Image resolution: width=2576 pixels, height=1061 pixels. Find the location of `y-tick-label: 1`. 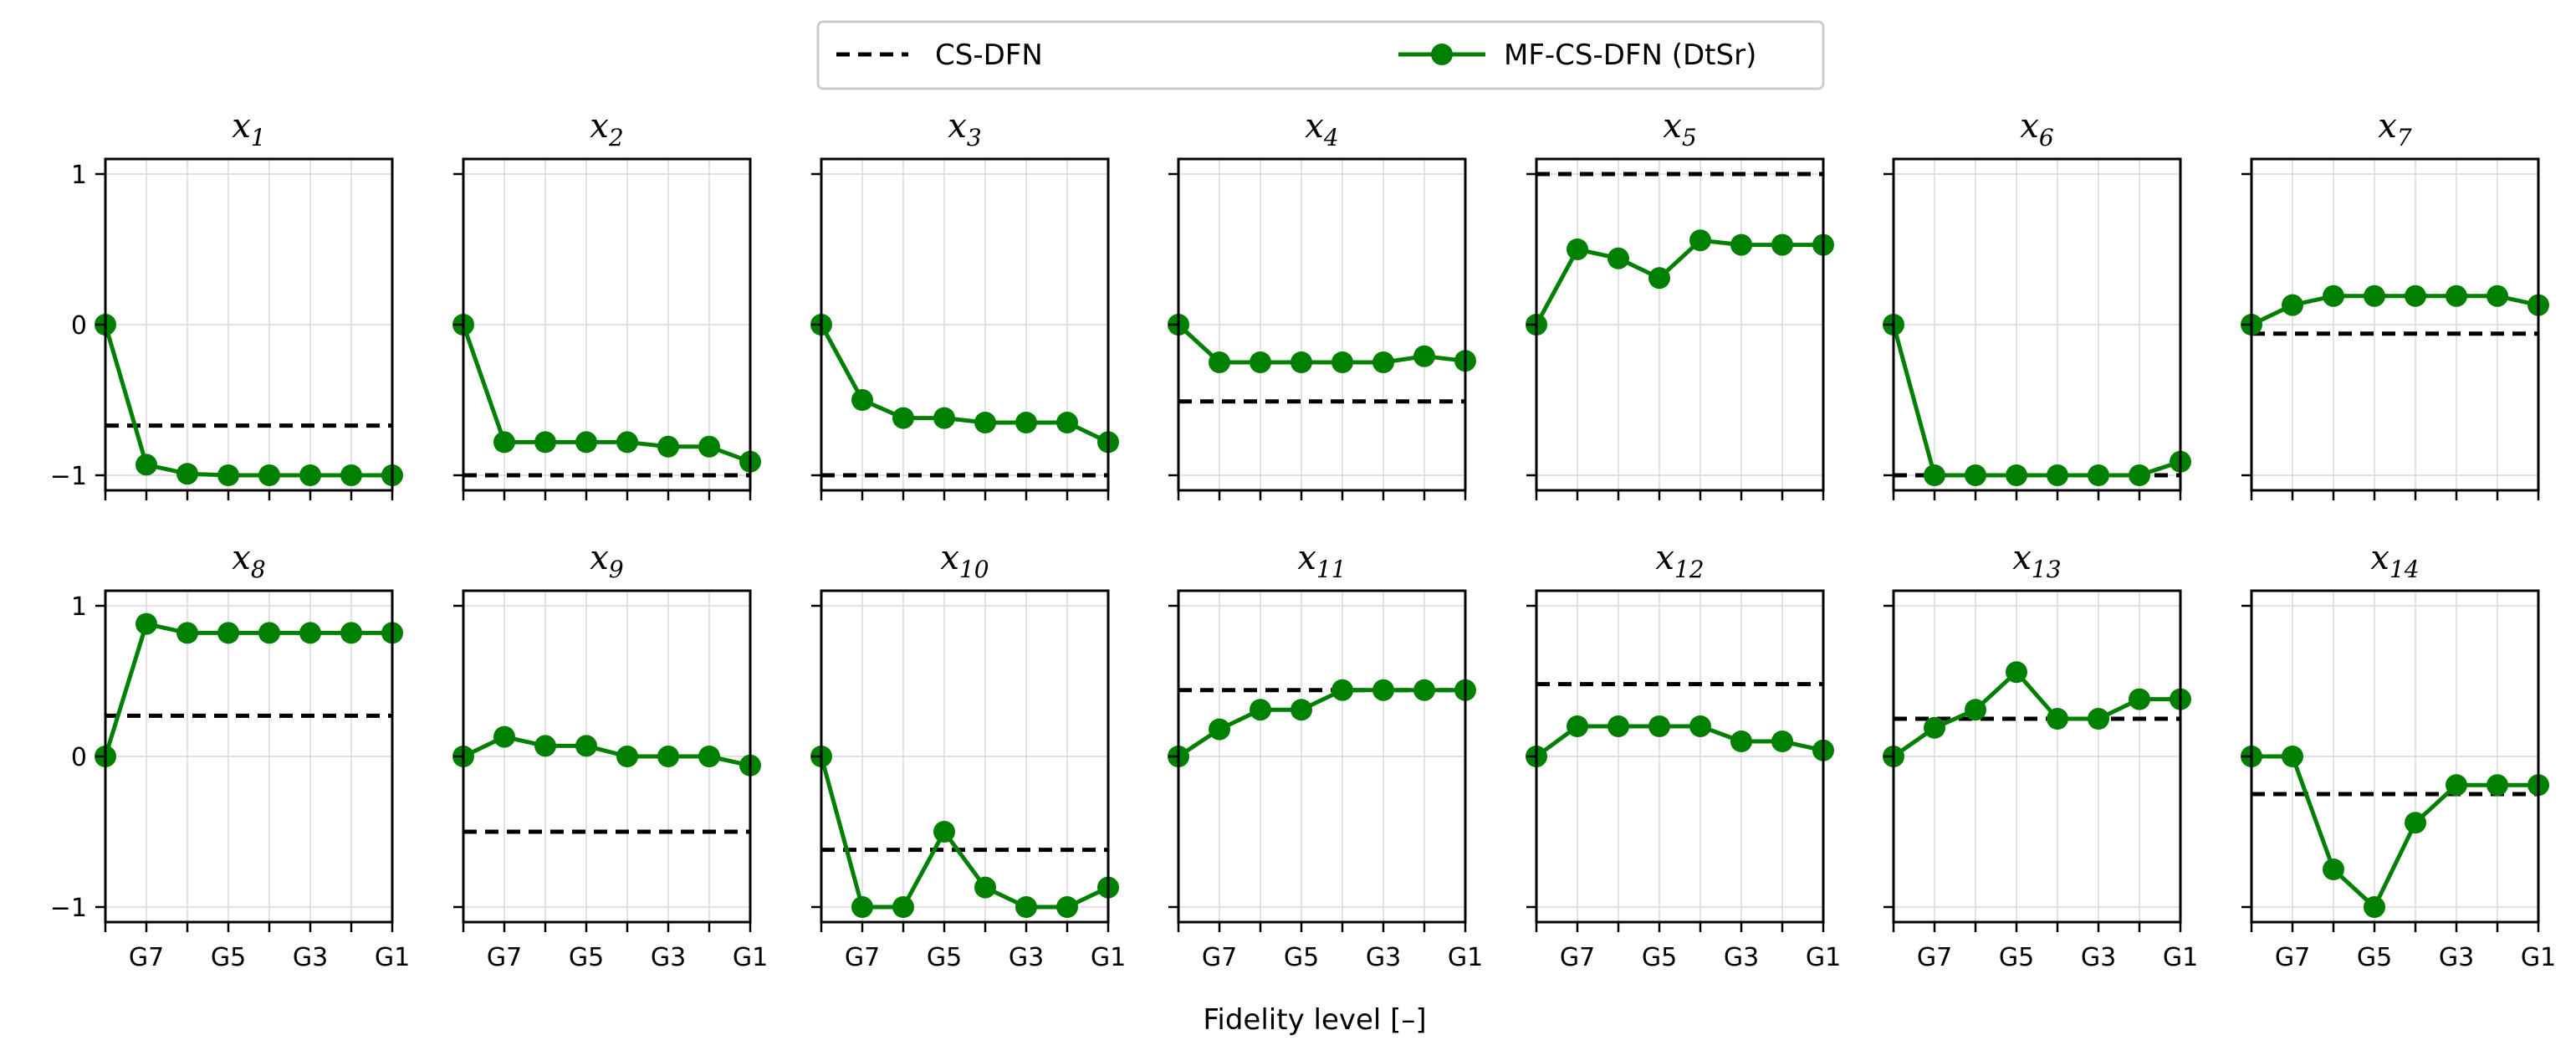

y-tick-label: 1 is located at coordinates (79, 607).